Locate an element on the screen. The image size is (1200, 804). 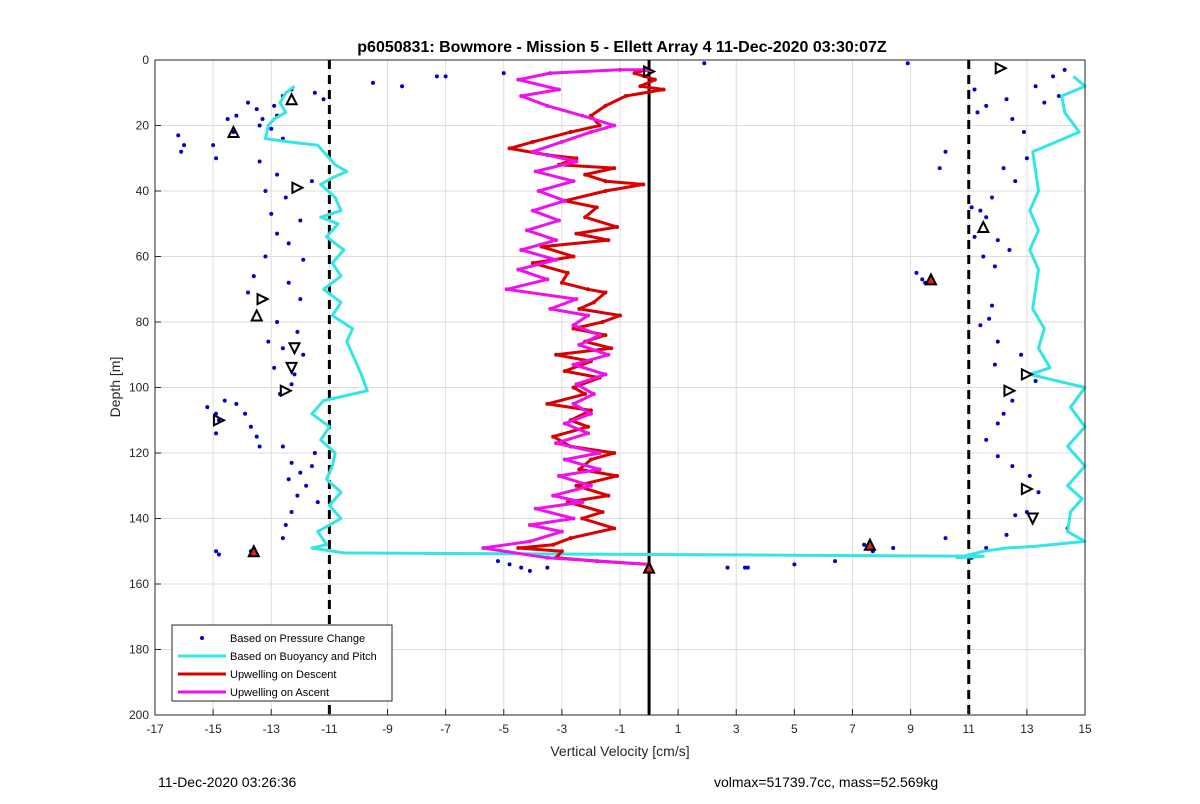
y-tick-label: 0 is located at coordinates (145, 60).